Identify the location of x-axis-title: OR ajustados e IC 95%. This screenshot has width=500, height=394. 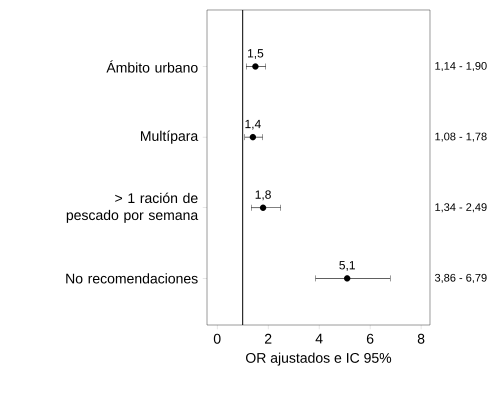
(319, 359).